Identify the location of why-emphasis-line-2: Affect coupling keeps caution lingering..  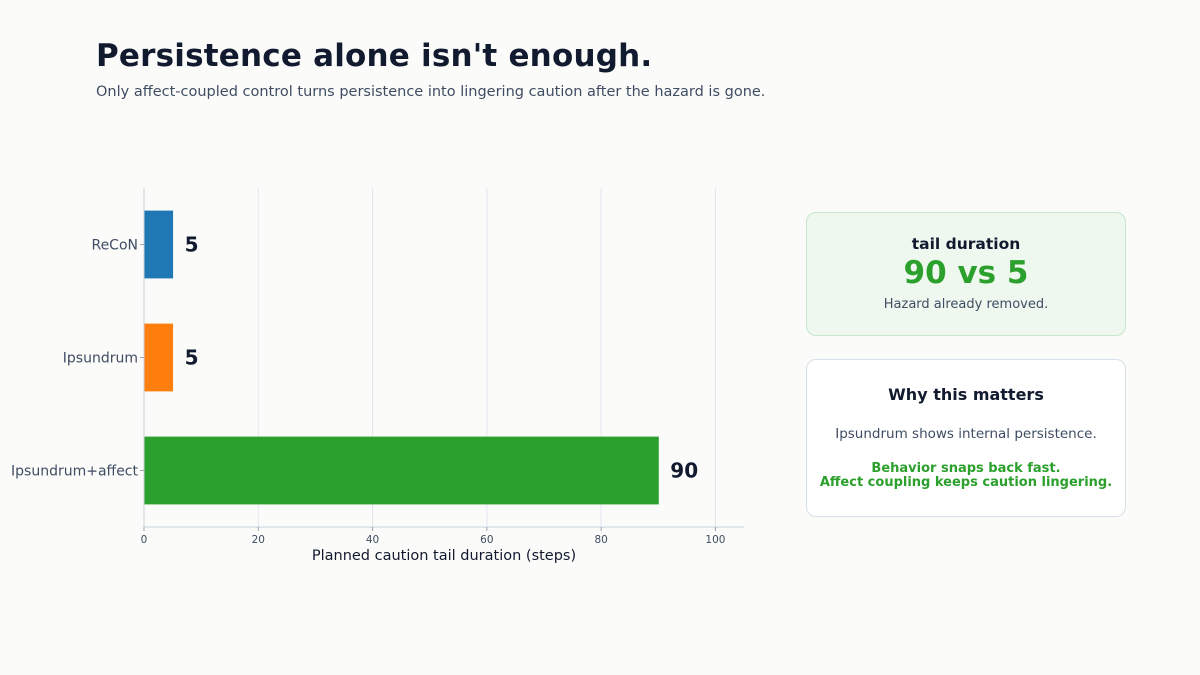
(966, 482).